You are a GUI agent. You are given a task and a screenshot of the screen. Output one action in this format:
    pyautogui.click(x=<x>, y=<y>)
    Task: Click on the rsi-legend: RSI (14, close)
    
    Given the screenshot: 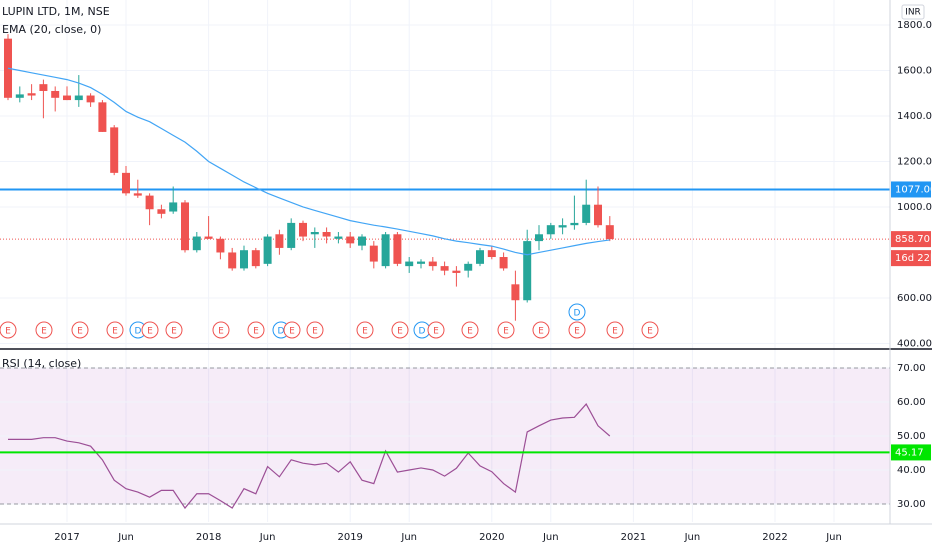 What is the action you would take?
    pyautogui.click(x=41, y=363)
    